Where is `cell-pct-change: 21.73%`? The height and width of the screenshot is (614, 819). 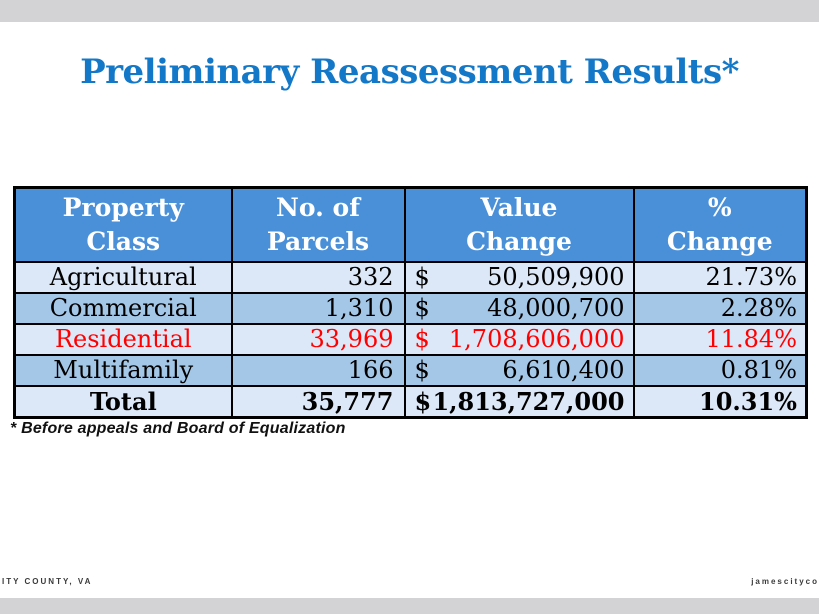 cell-pct-change: 21.73% is located at coordinates (720, 277).